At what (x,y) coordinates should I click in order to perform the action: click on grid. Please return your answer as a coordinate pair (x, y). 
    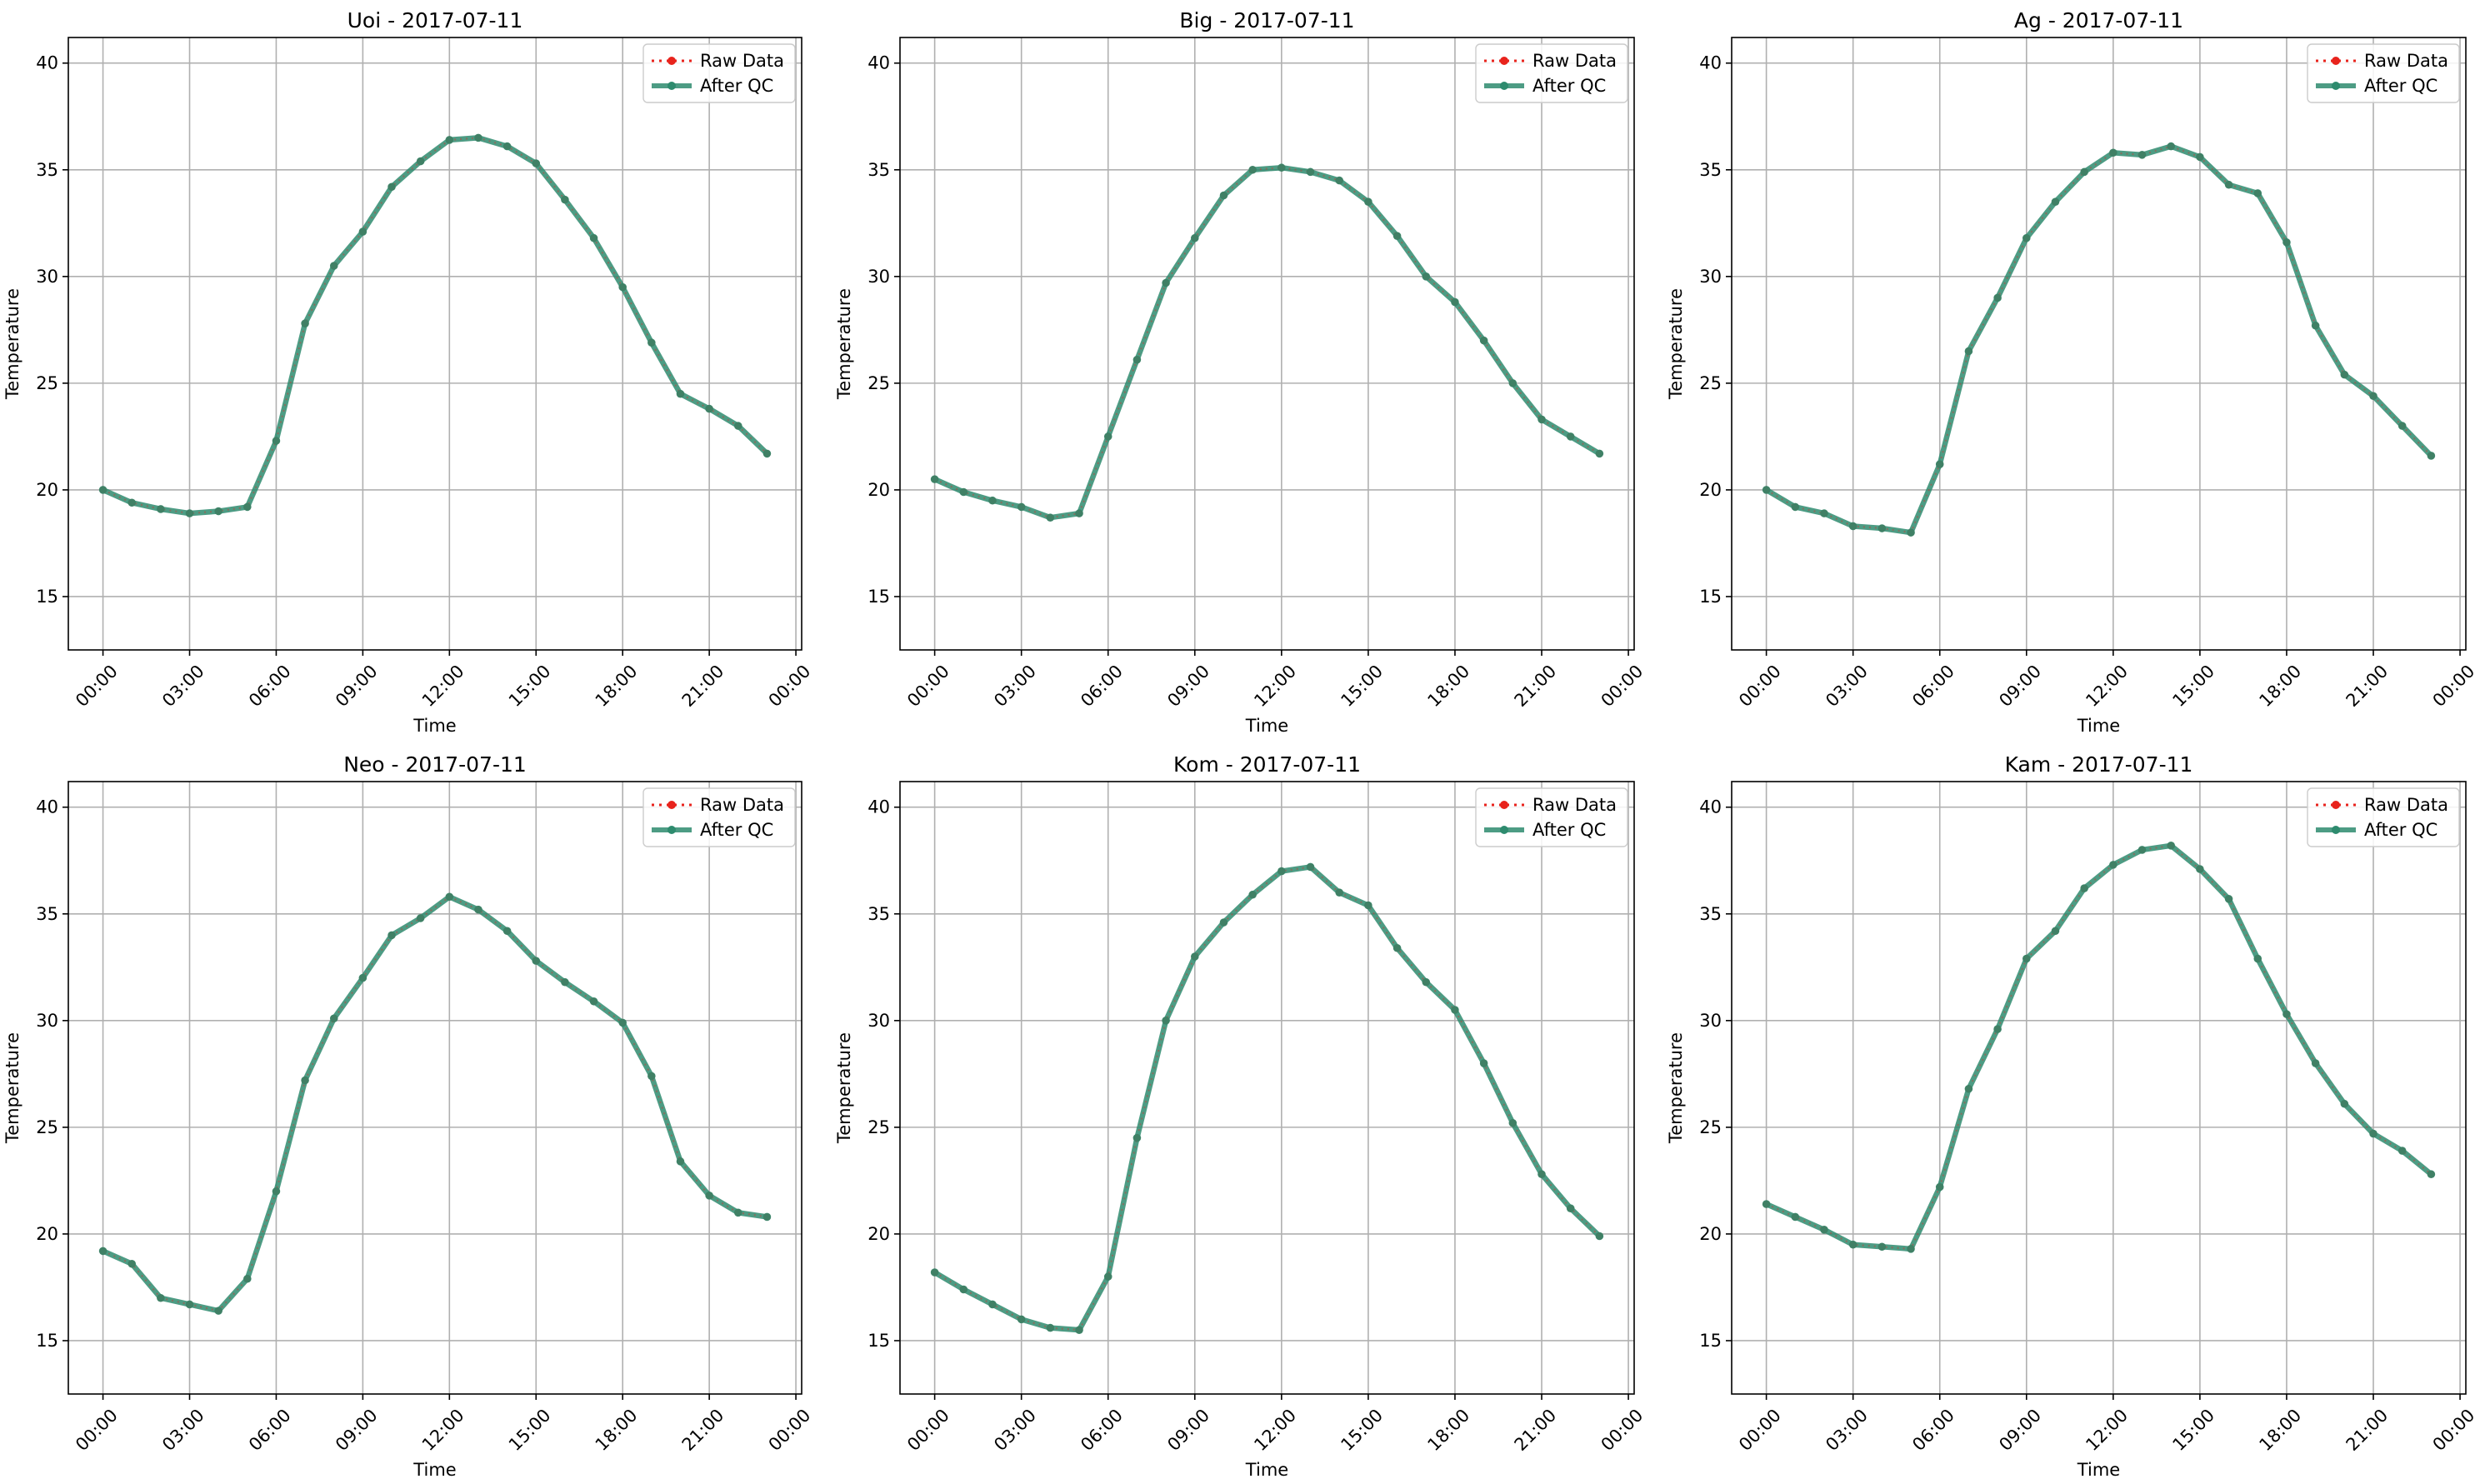
    Looking at the image, I should click on (435, 343).